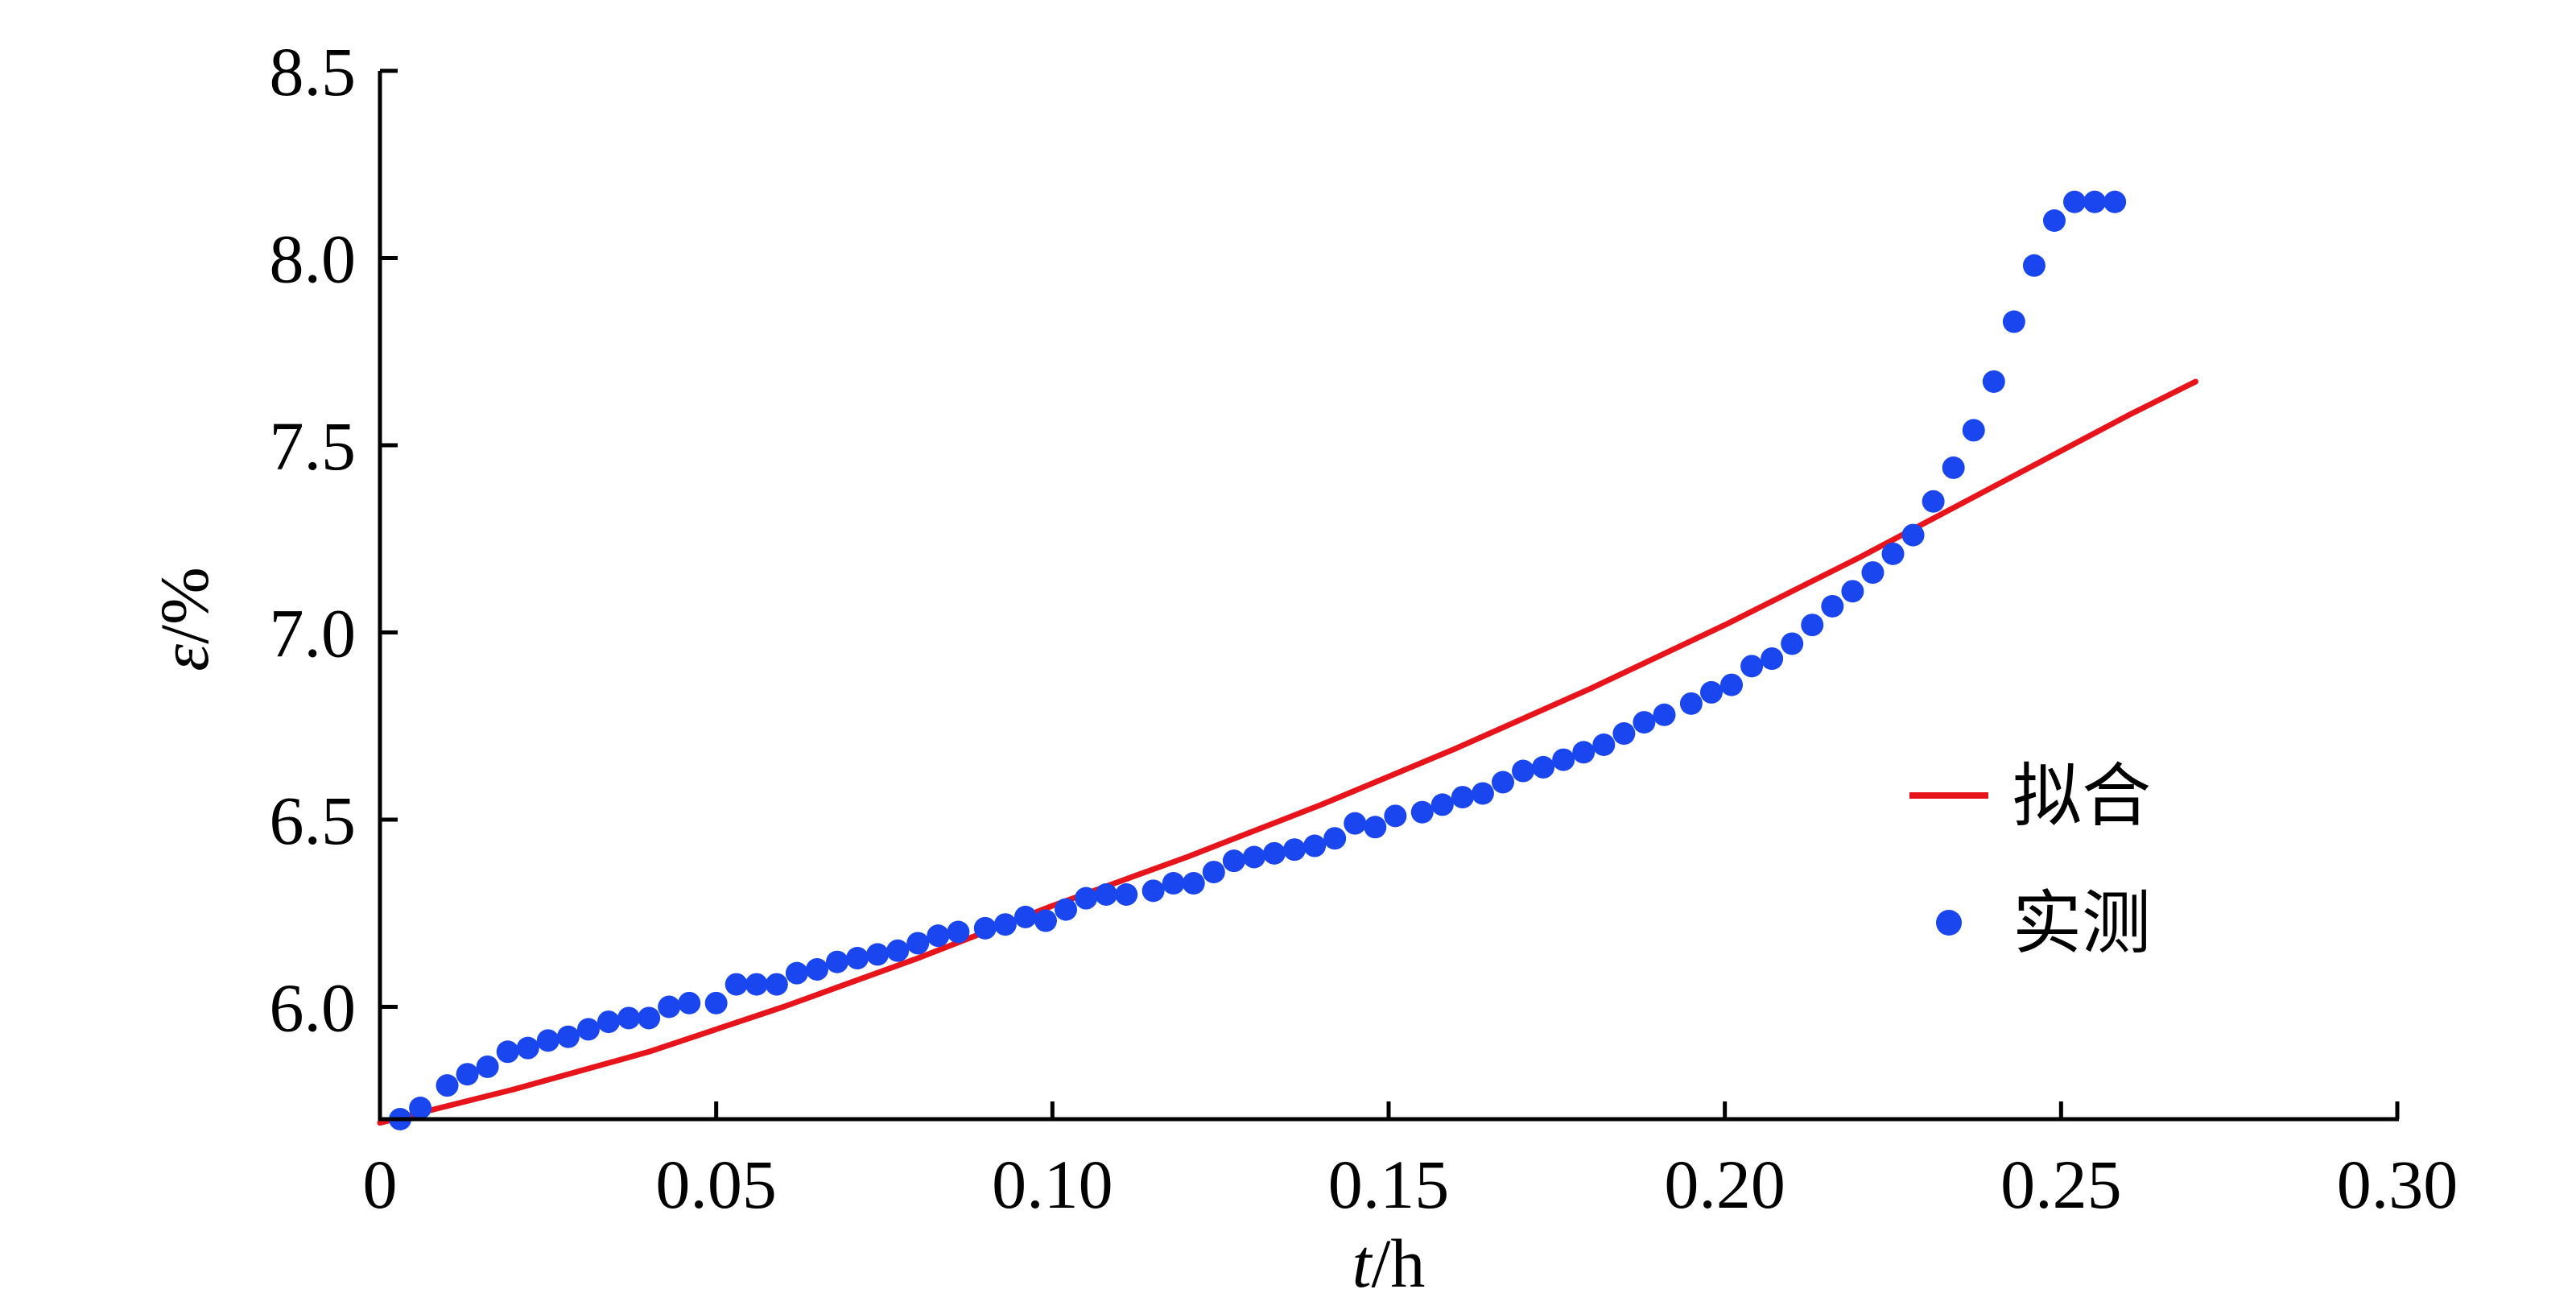 This screenshot has height=1314, width=2576. Describe the element at coordinates (716, 1184) in the screenshot. I see `x-tick-label: 0.05` at that location.